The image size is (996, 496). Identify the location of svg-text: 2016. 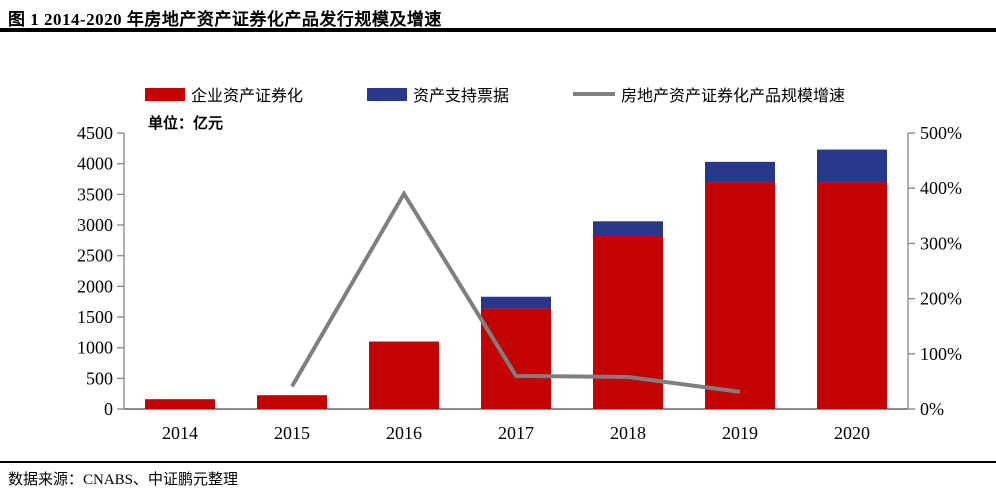
(404, 433).